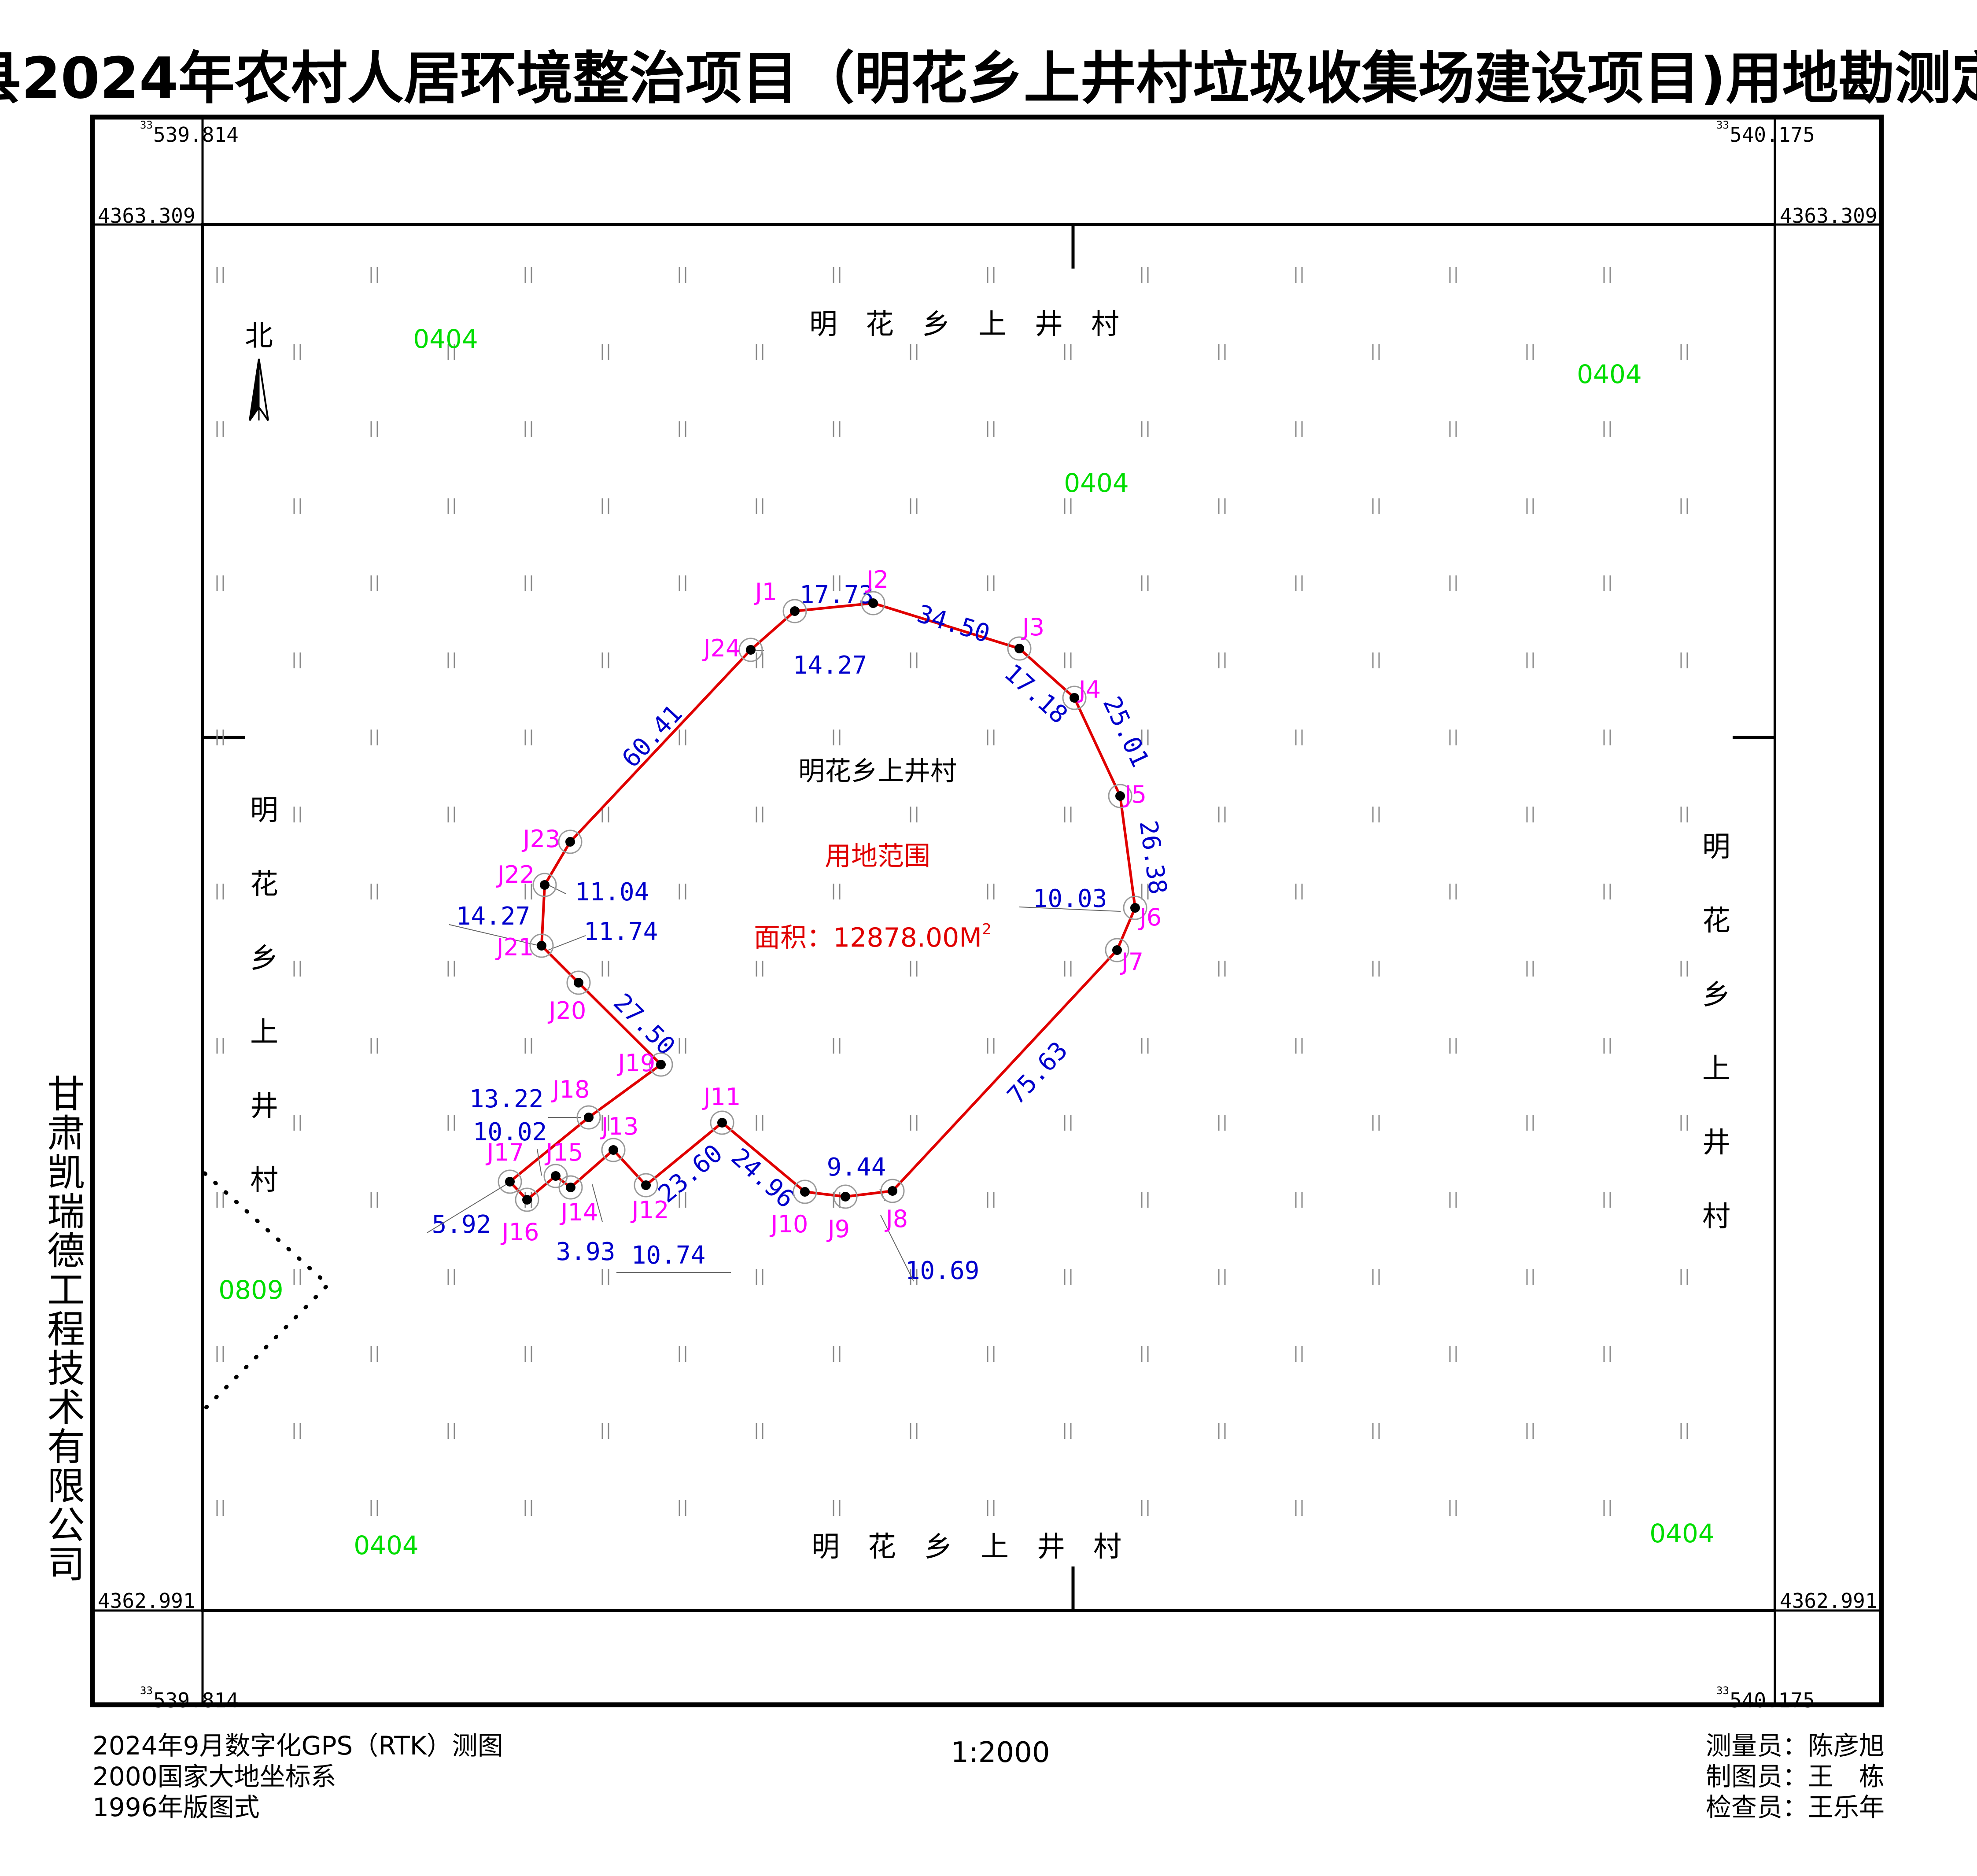 The height and width of the screenshot is (1876, 1977). What do you see at coordinates (146, 1601) in the screenshot?
I see `coord-bottom-left-y: 4362.991` at bounding box center [146, 1601].